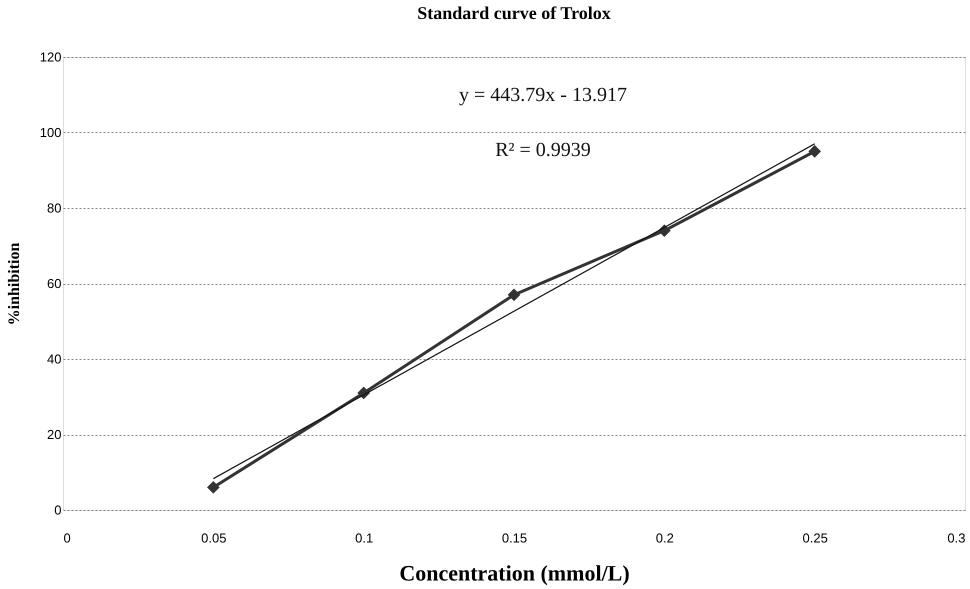  What do you see at coordinates (67, 538) in the screenshot?
I see `x-tick-label: 0` at bounding box center [67, 538].